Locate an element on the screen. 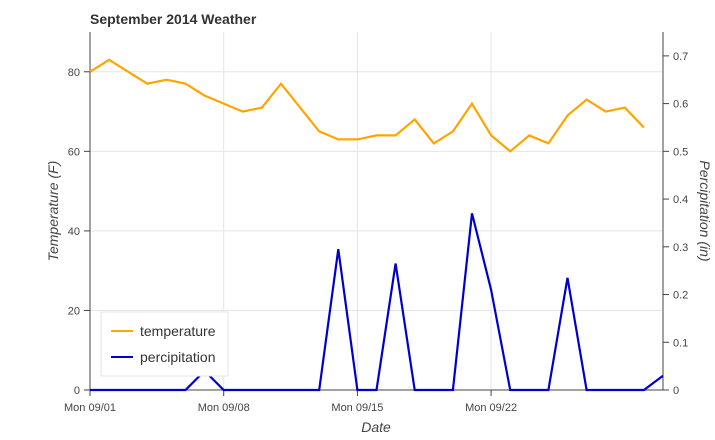  left-axis-ticks: 0 20 40 60 80 is located at coordinates (79, 232).